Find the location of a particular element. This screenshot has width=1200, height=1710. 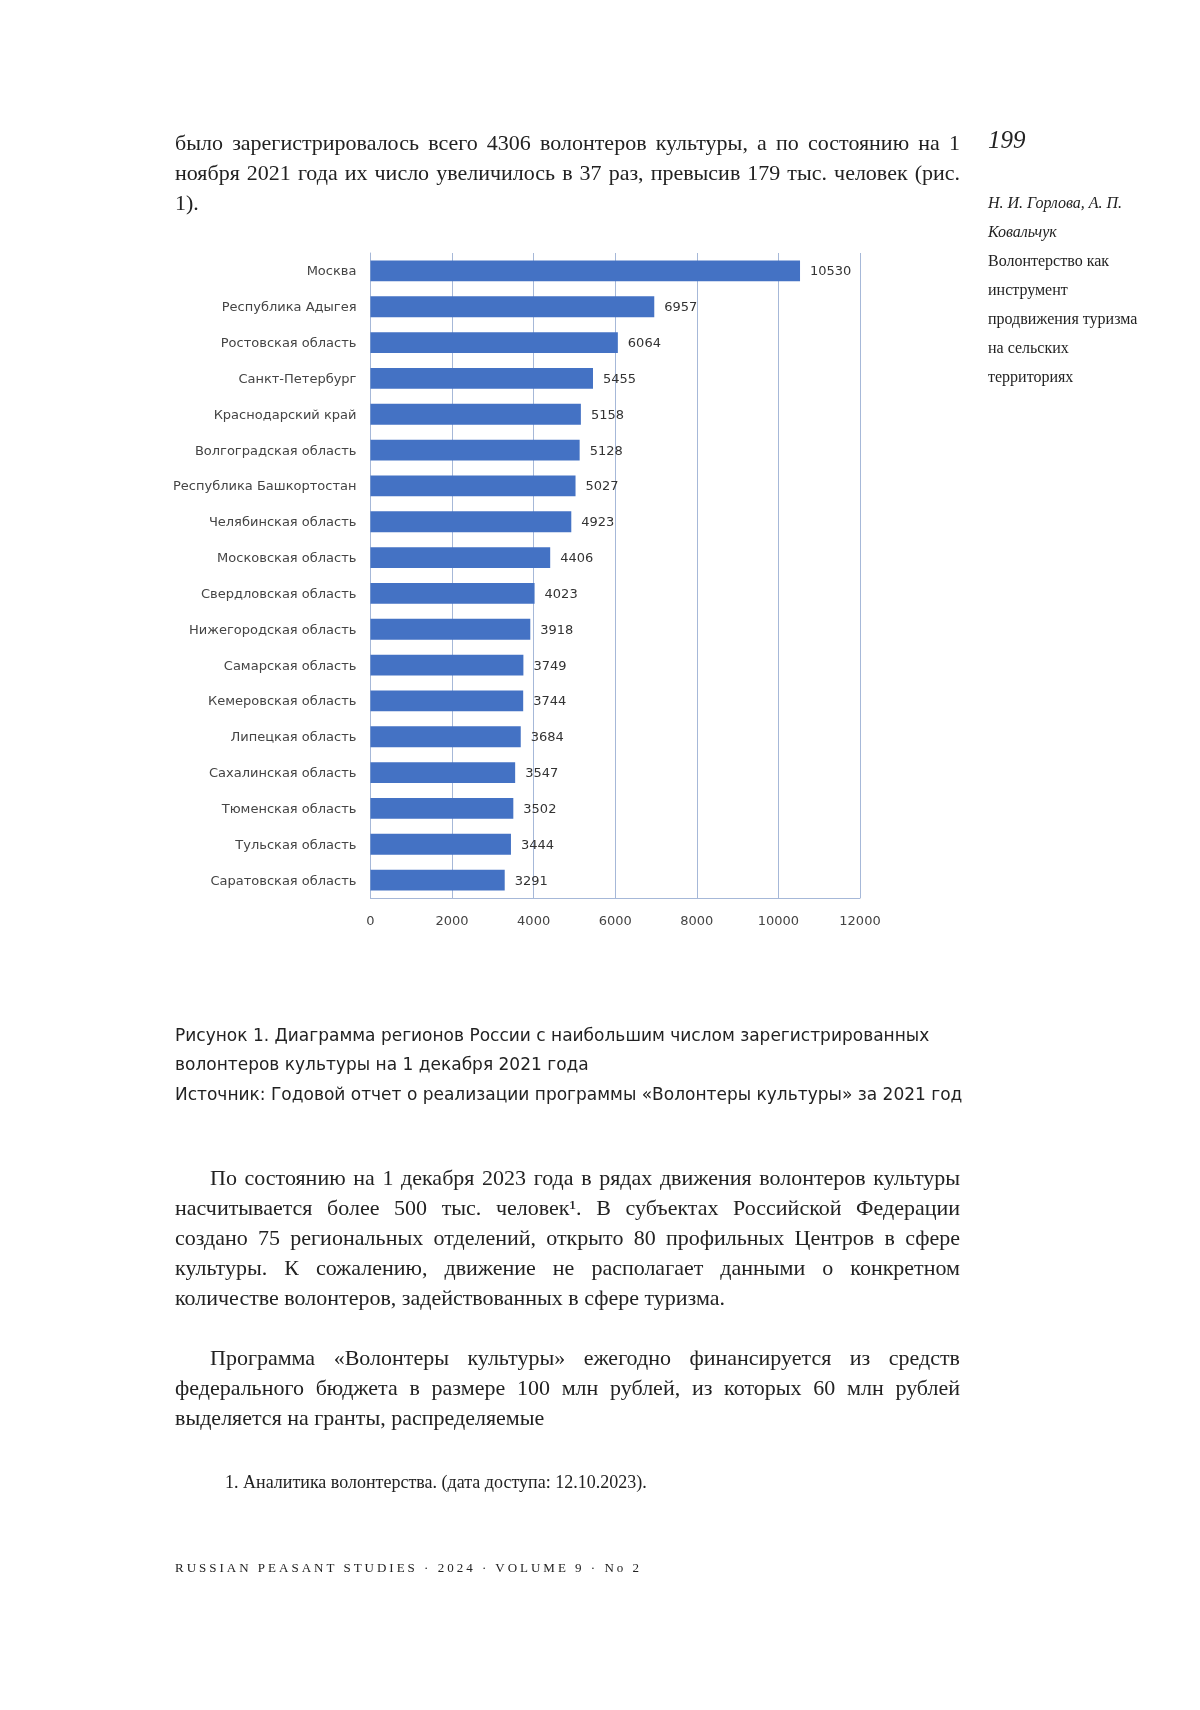

x-tick-label: 0 is located at coordinates (370, 920).